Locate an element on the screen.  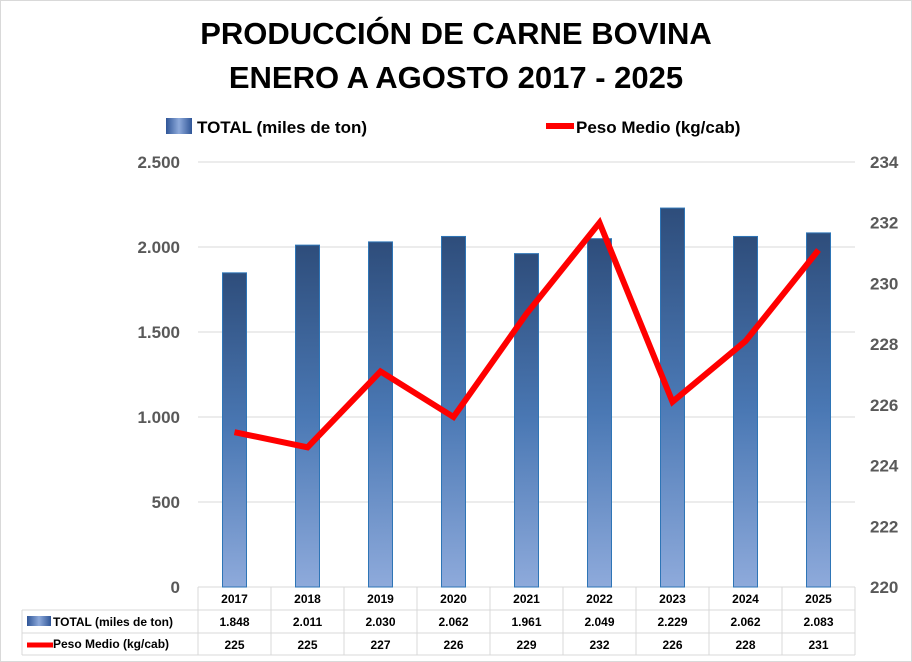
bar-2017 is located at coordinates (234, 430).